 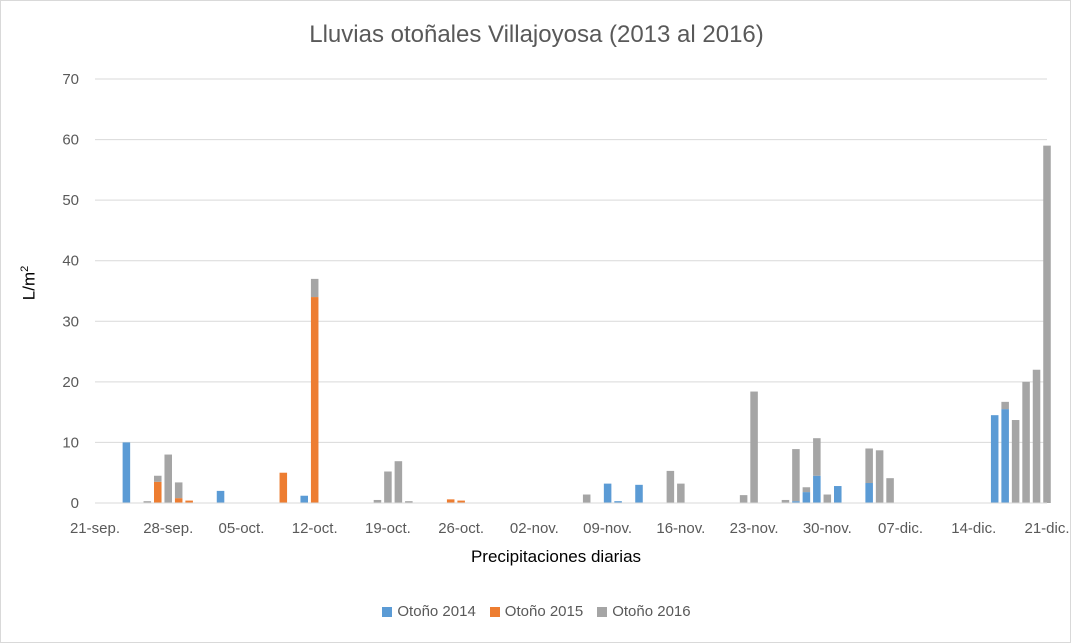 What do you see at coordinates (436, 611) in the screenshot?
I see `legend-label: Otoño 2014` at bounding box center [436, 611].